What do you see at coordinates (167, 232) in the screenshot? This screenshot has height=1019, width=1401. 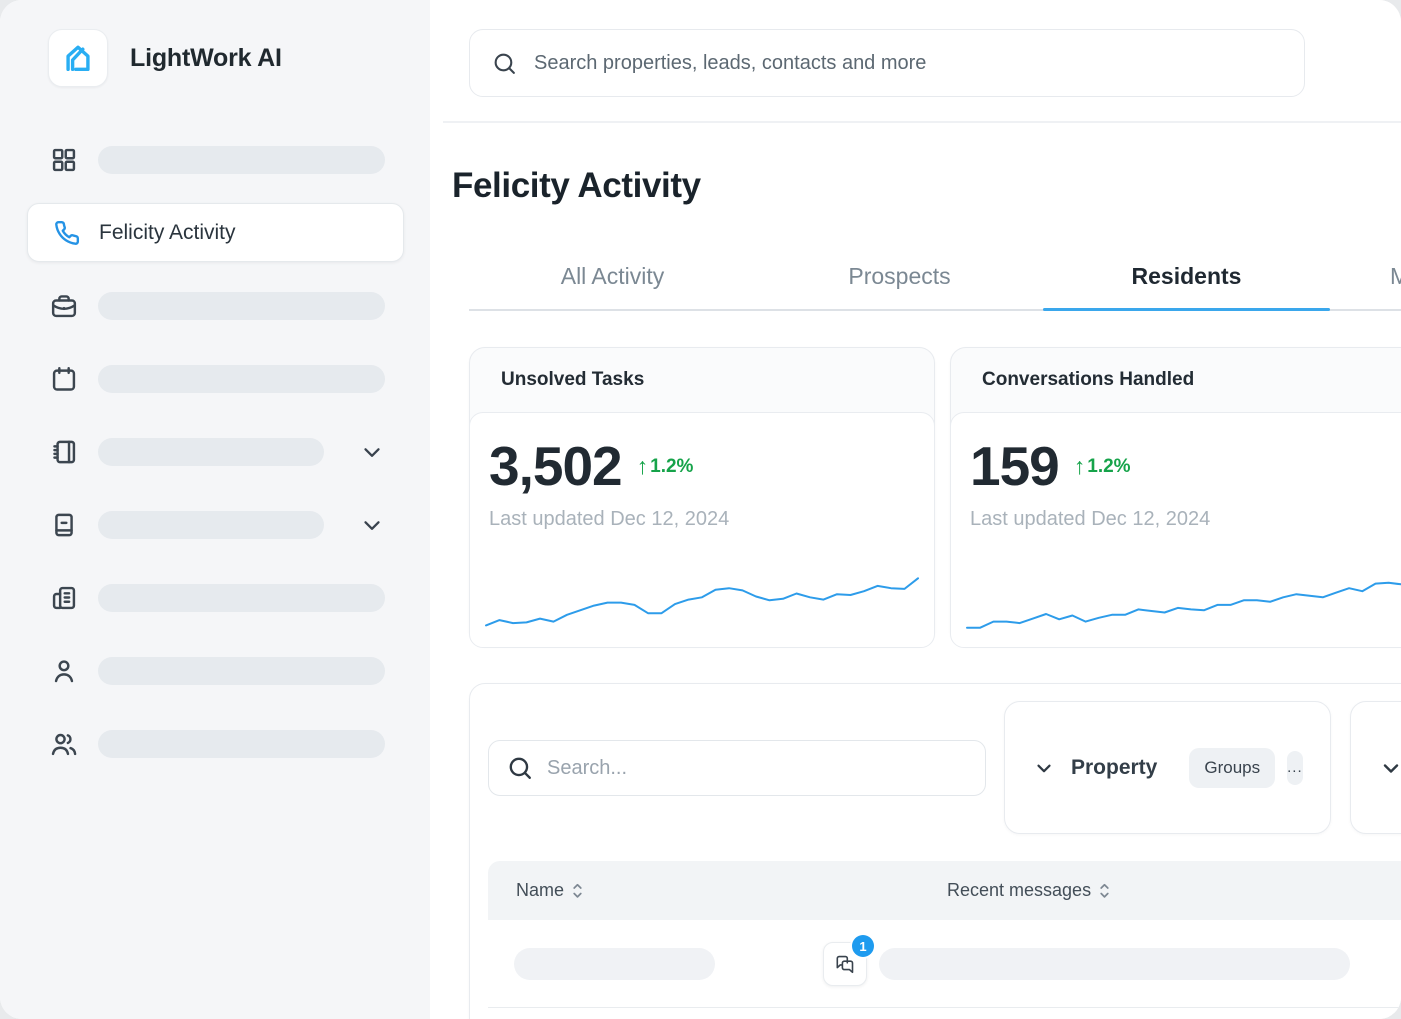 I see `sidebar-item-label: Felicity Activity` at bounding box center [167, 232].